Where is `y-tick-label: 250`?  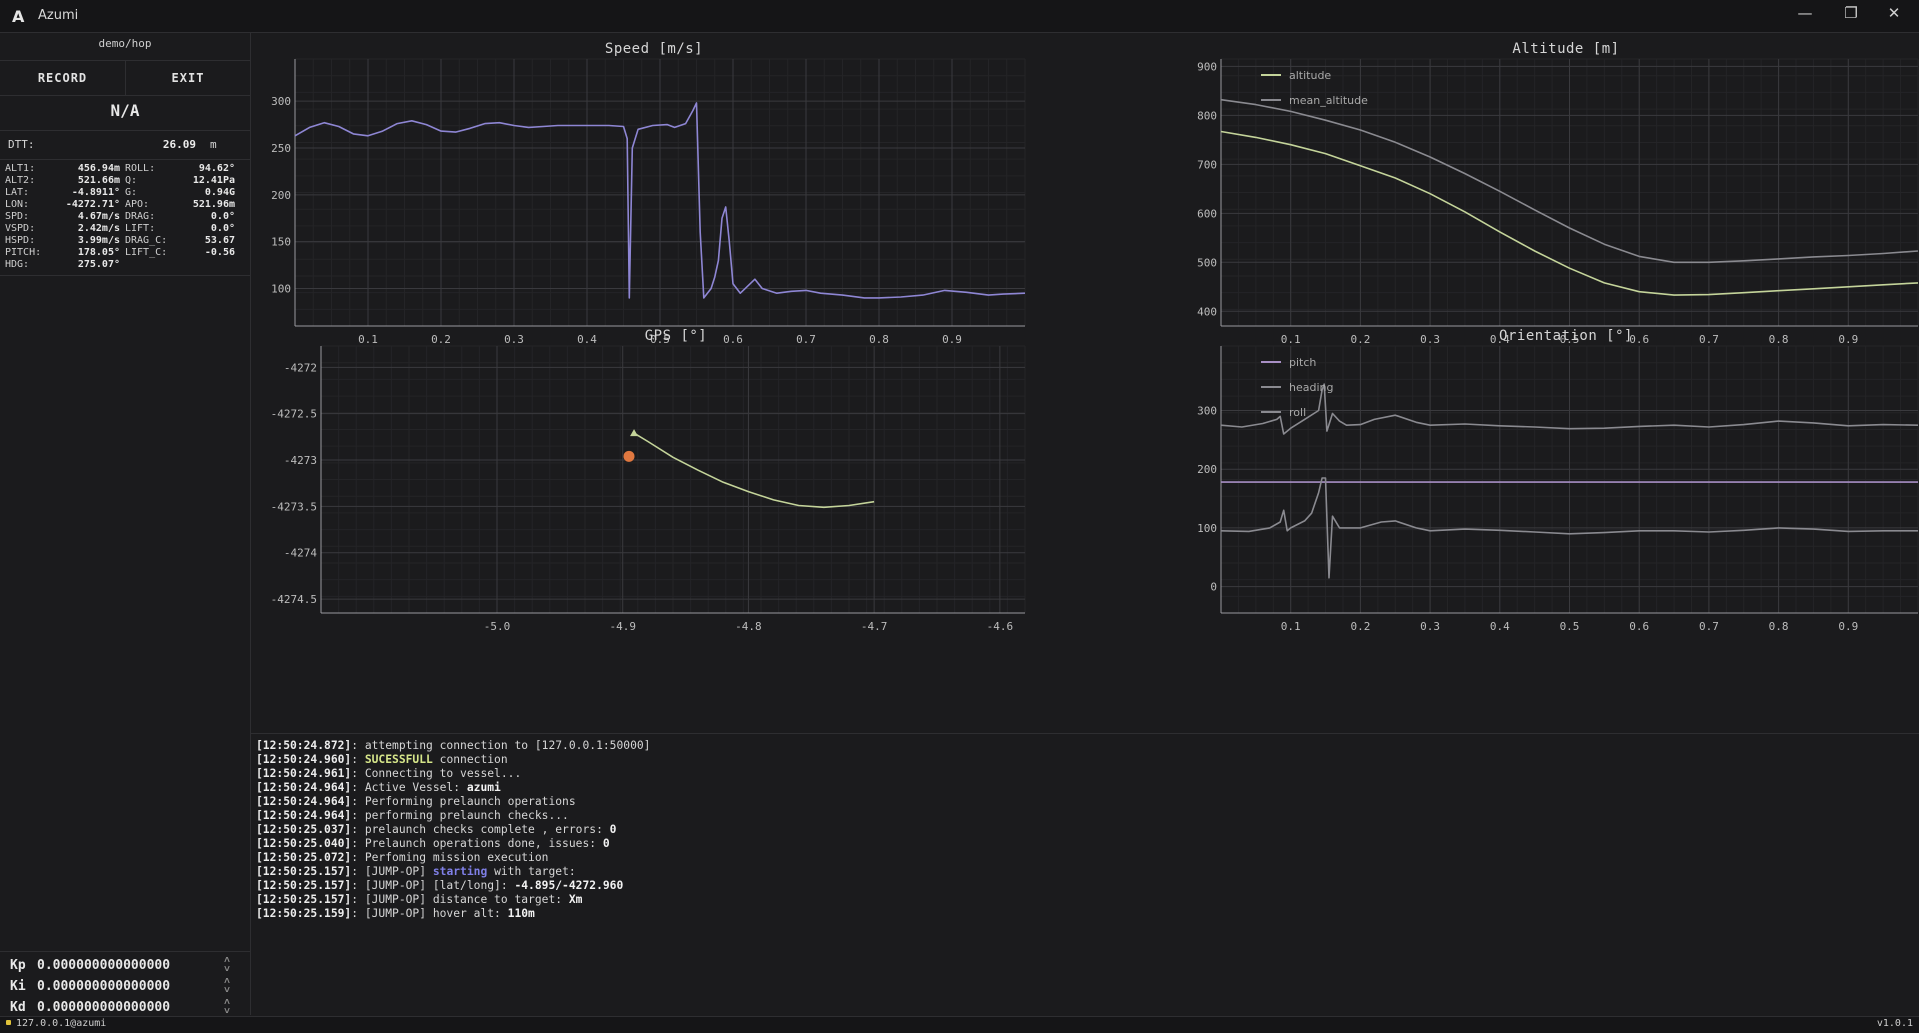 y-tick-label: 250 is located at coordinates (281, 148).